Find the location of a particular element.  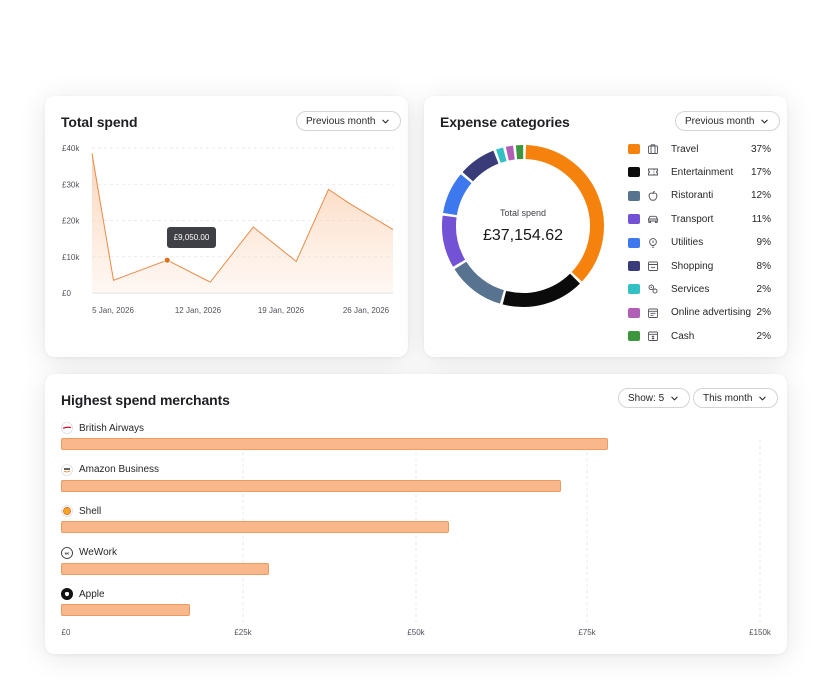

merchant-label: Apple is located at coordinates (83, 594).